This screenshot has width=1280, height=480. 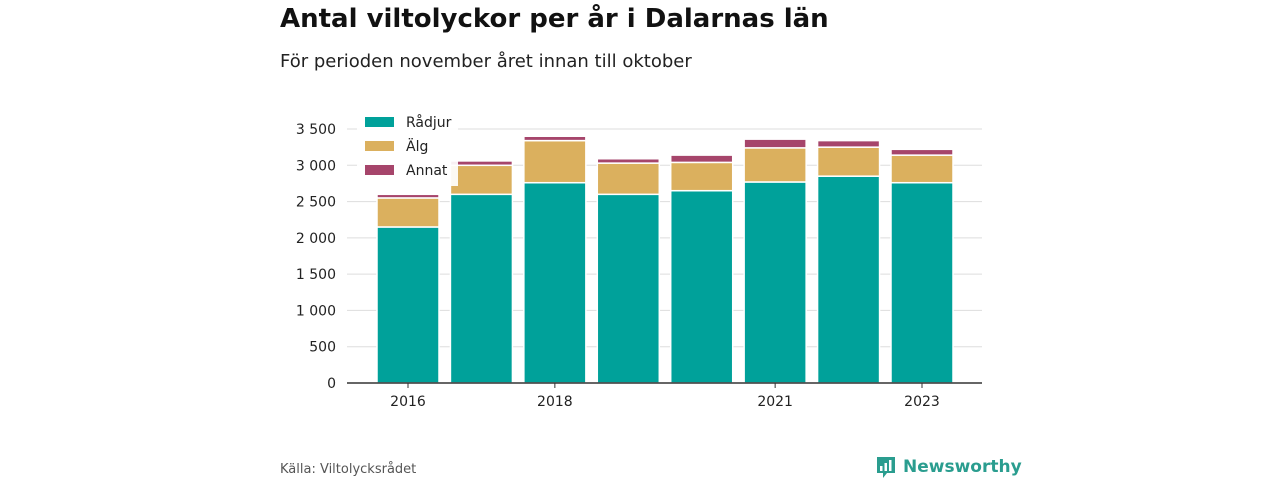 I want to click on newsworthy-icon, so click(x=886, y=467).